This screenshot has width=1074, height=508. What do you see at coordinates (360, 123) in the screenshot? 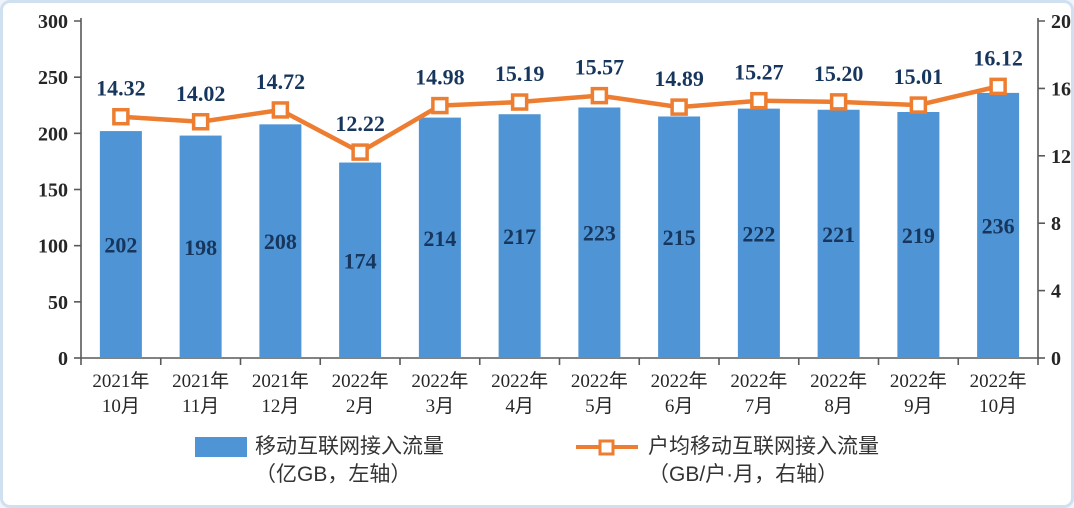
I see `line-data-label: 12.22` at bounding box center [360, 123].